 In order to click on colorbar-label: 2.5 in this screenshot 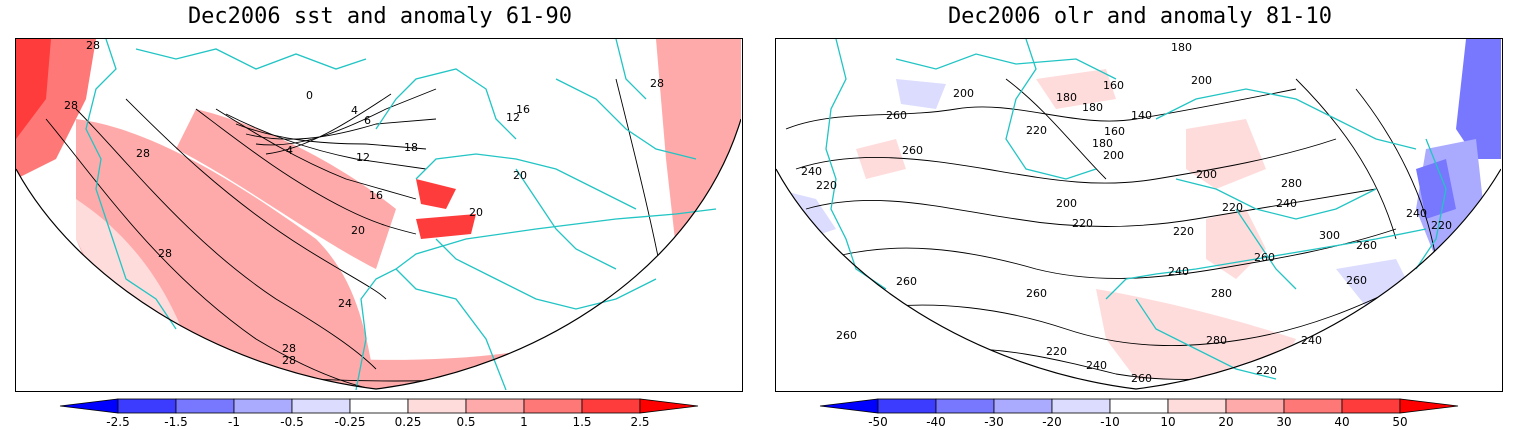, I will do `click(640, 422)`.